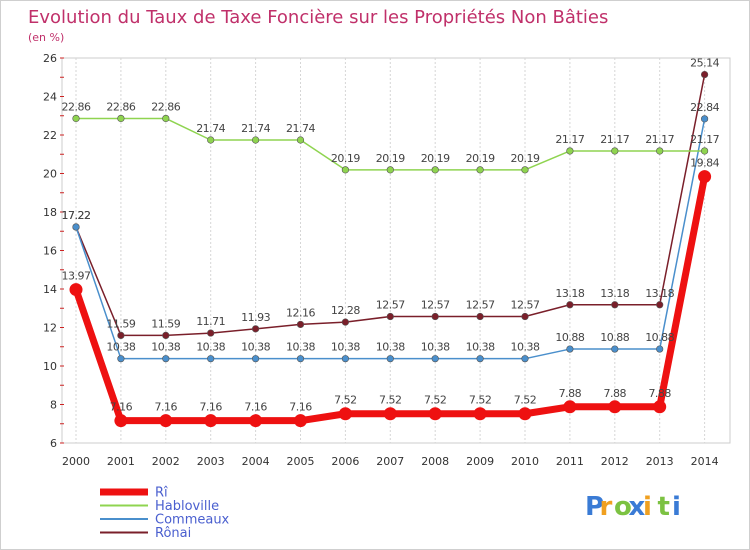  I want to click on label-Habloville-2007: 20.19, so click(390, 158).